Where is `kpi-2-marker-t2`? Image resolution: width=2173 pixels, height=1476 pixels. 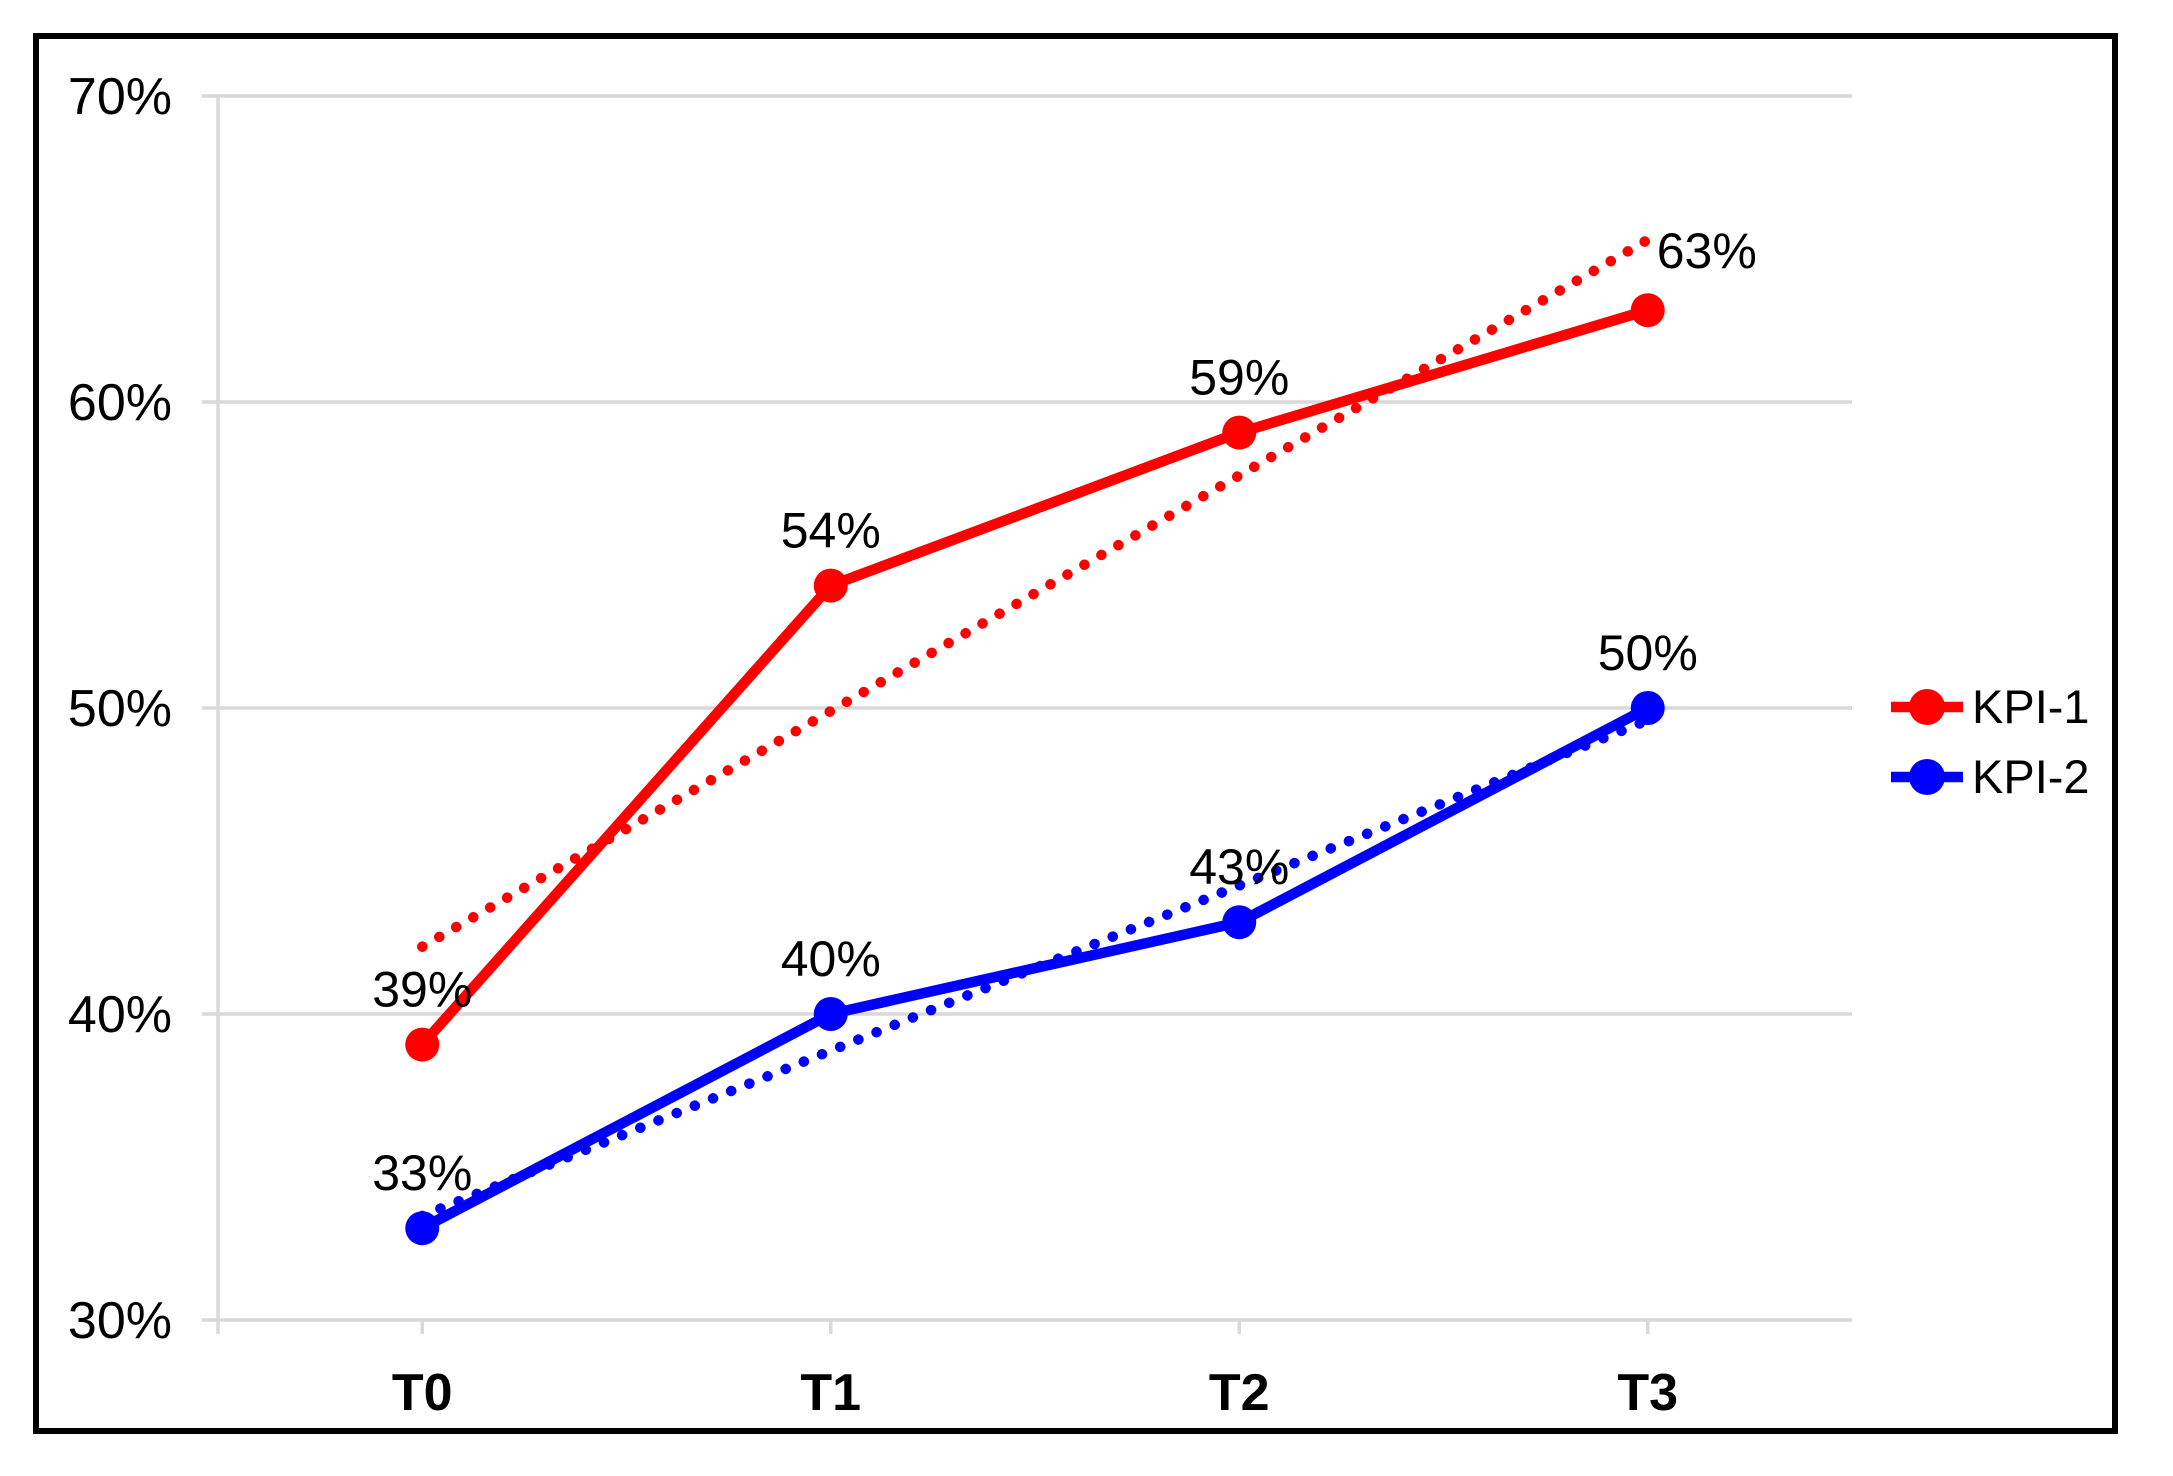 kpi-2-marker-t2 is located at coordinates (1239, 922).